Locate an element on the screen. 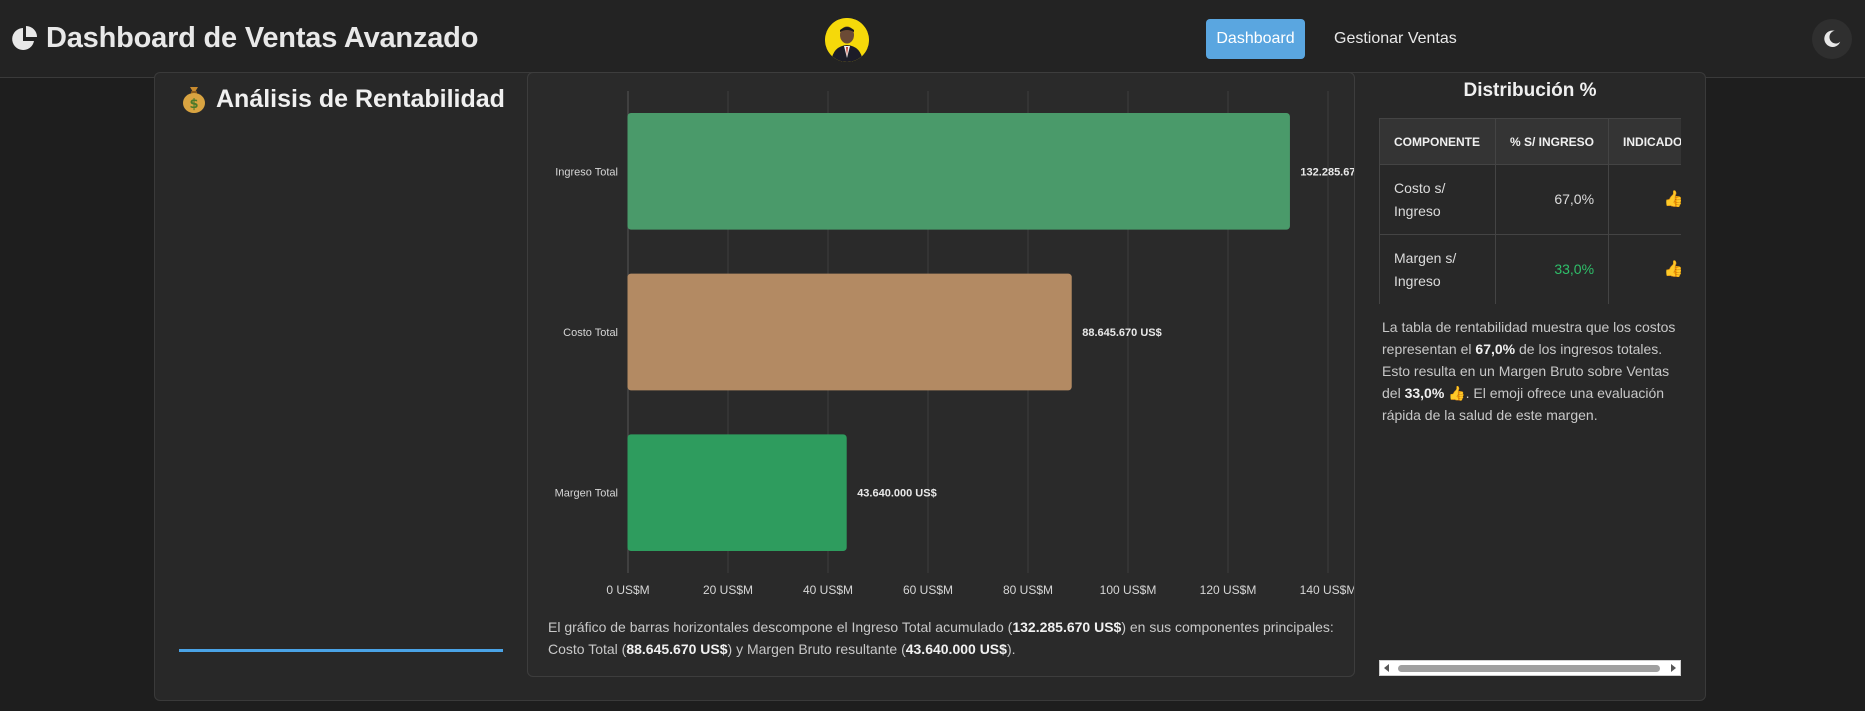 The image size is (1865, 711). column-header-component: Componente is located at coordinates (1437, 141).